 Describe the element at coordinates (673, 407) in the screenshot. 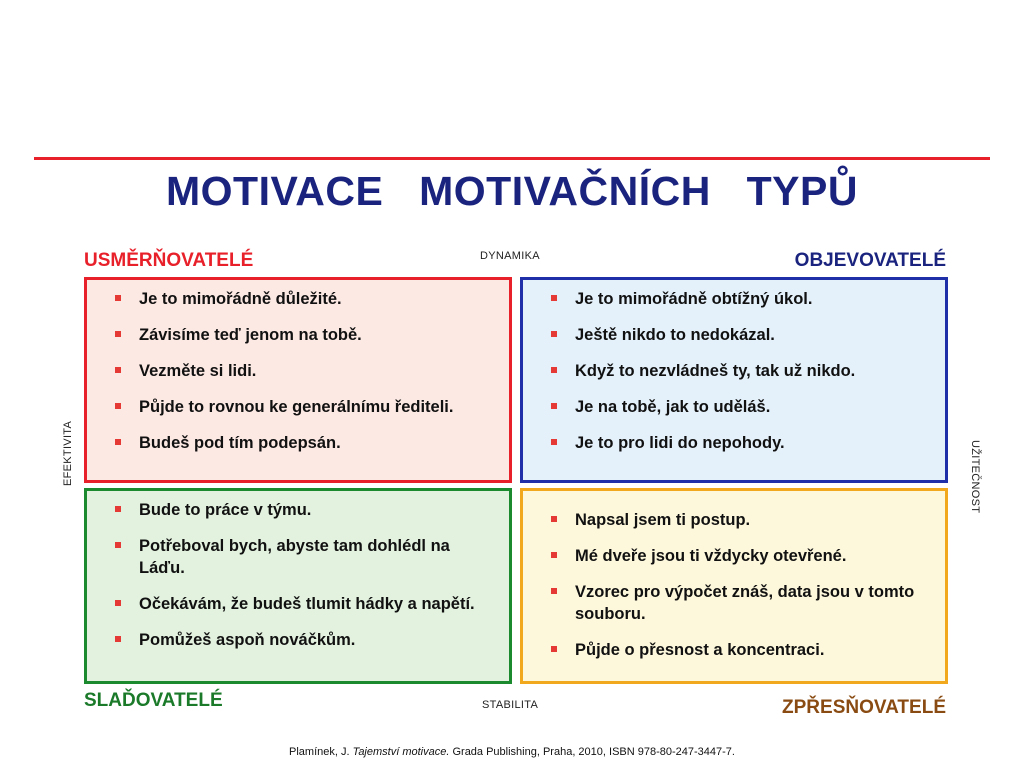

I see `list-item-text: Je na tobě, jak to uděláš.` at that location.